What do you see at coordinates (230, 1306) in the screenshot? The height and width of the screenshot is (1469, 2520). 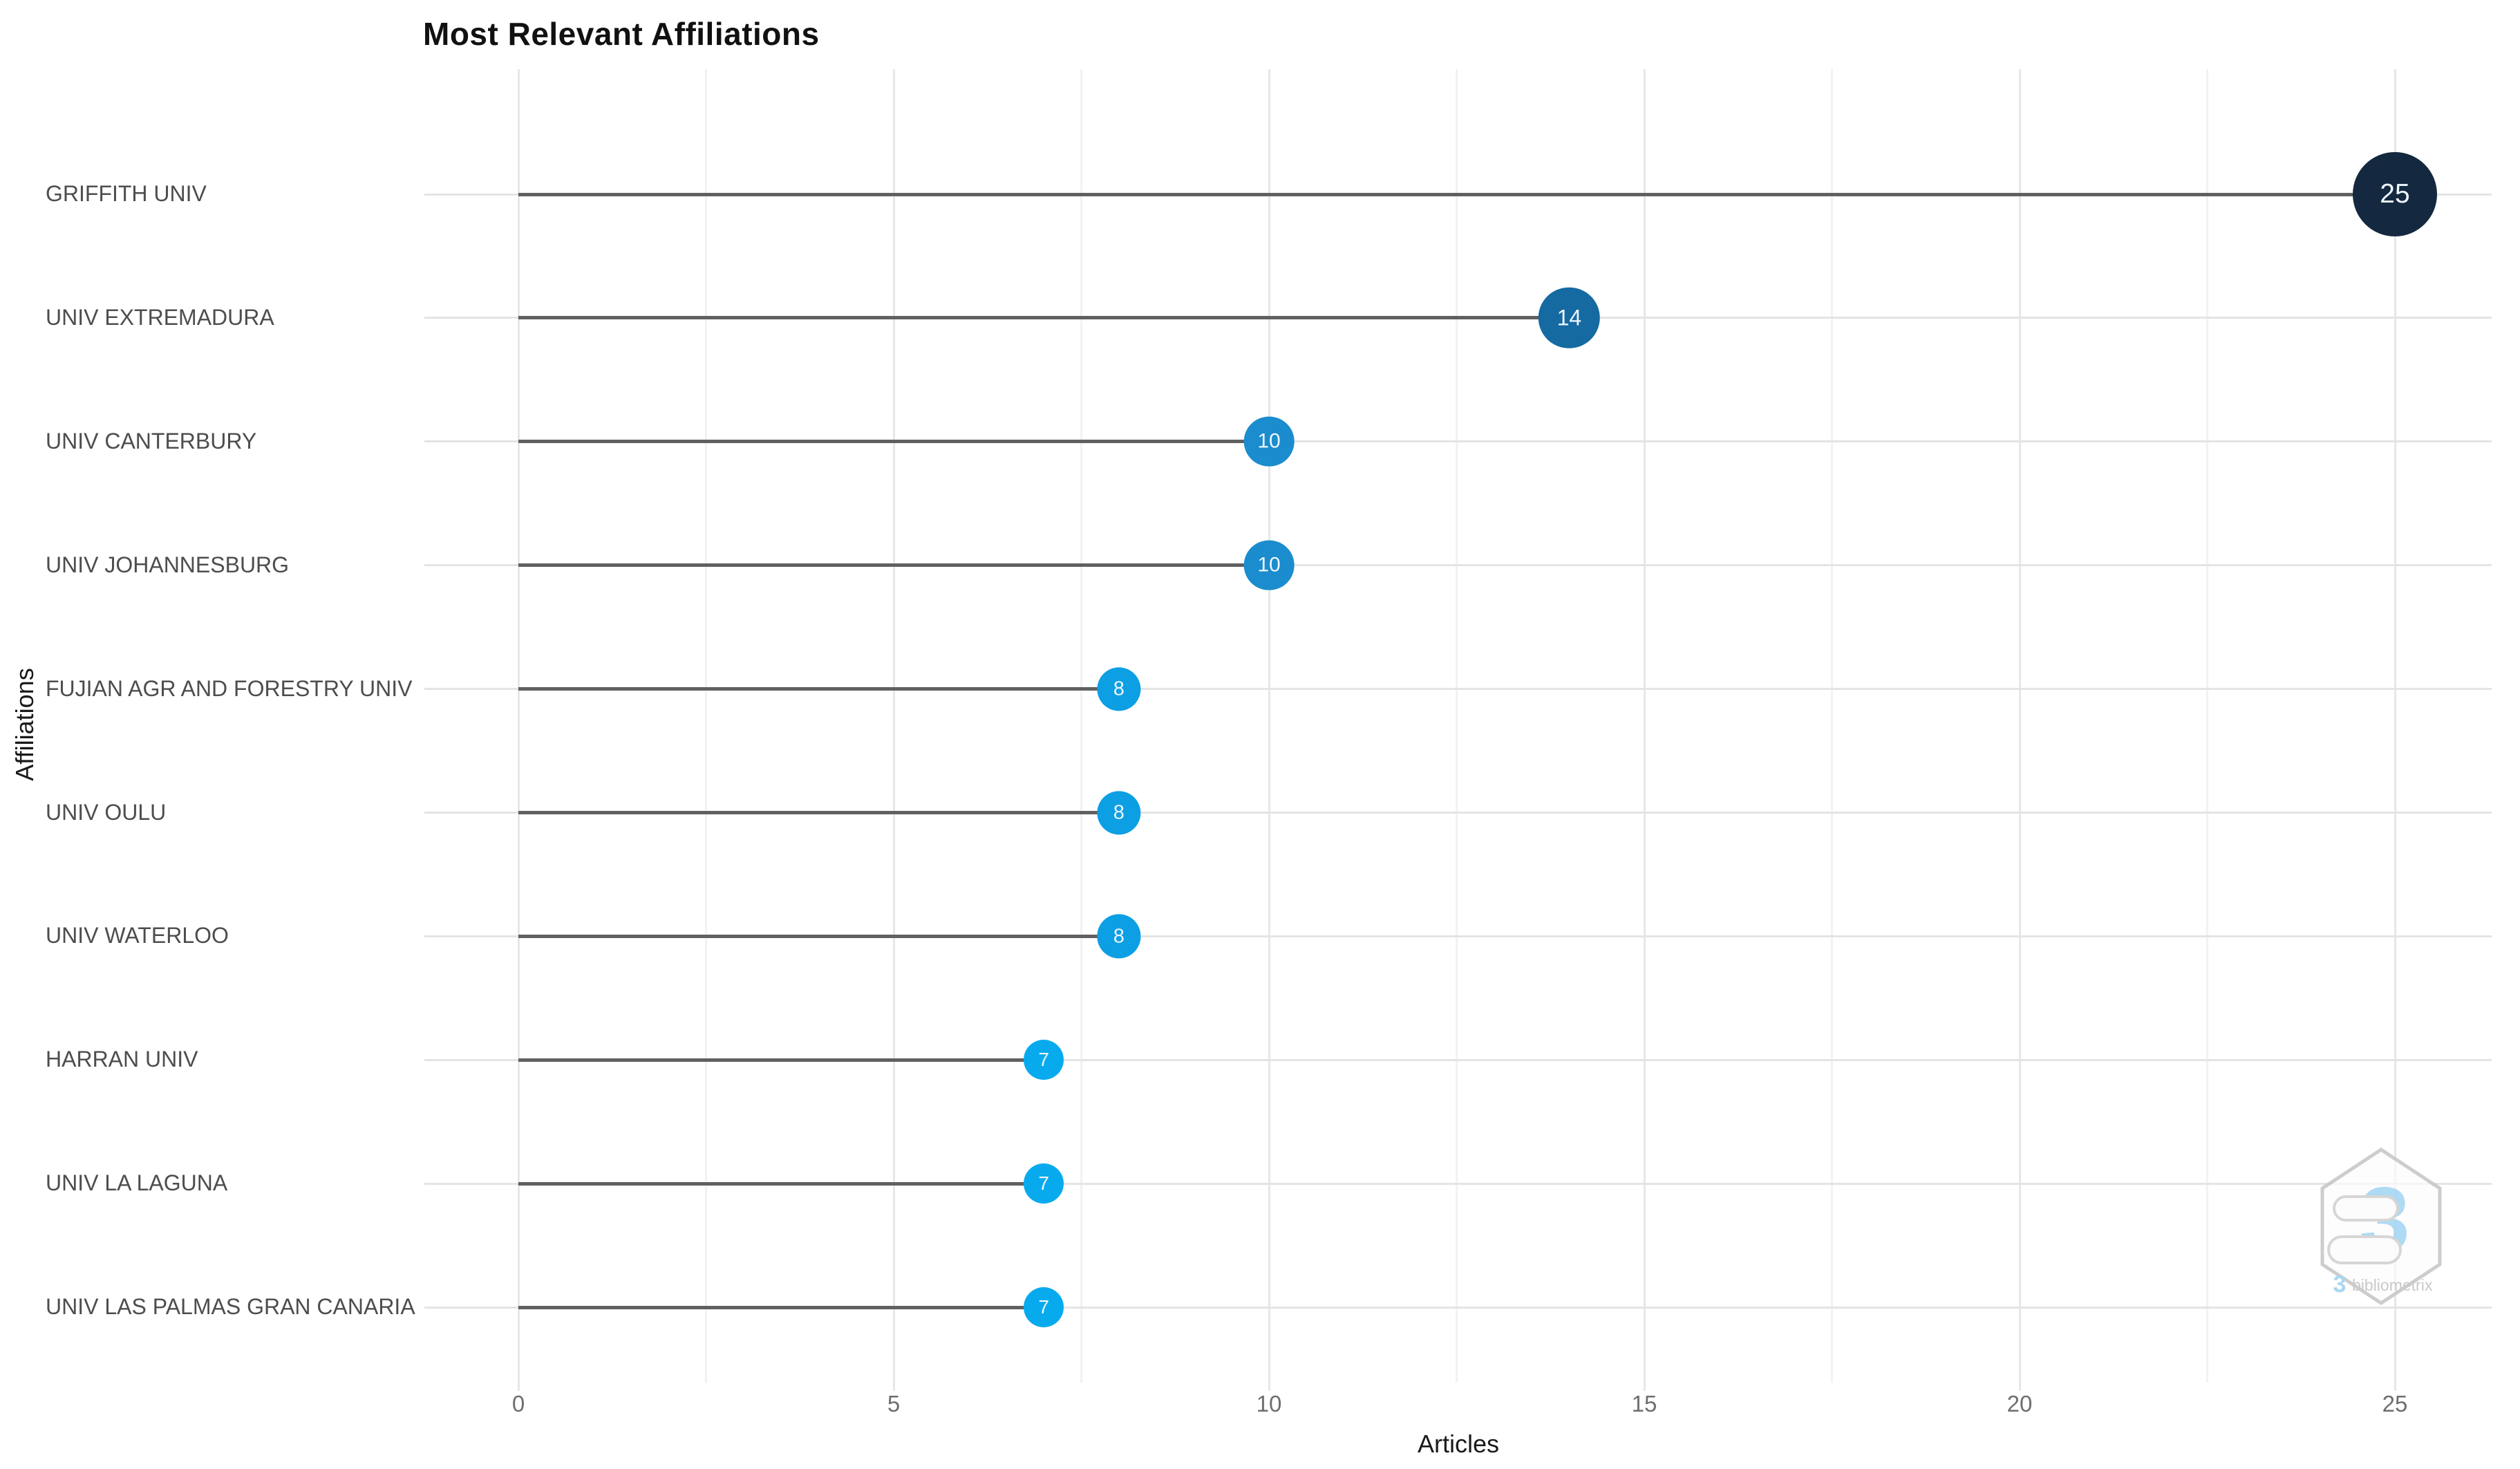 I see `y-axis-category-label: UNIV LAS PALMAS GRAN CANARIA` at bounding box center [230, 1306].